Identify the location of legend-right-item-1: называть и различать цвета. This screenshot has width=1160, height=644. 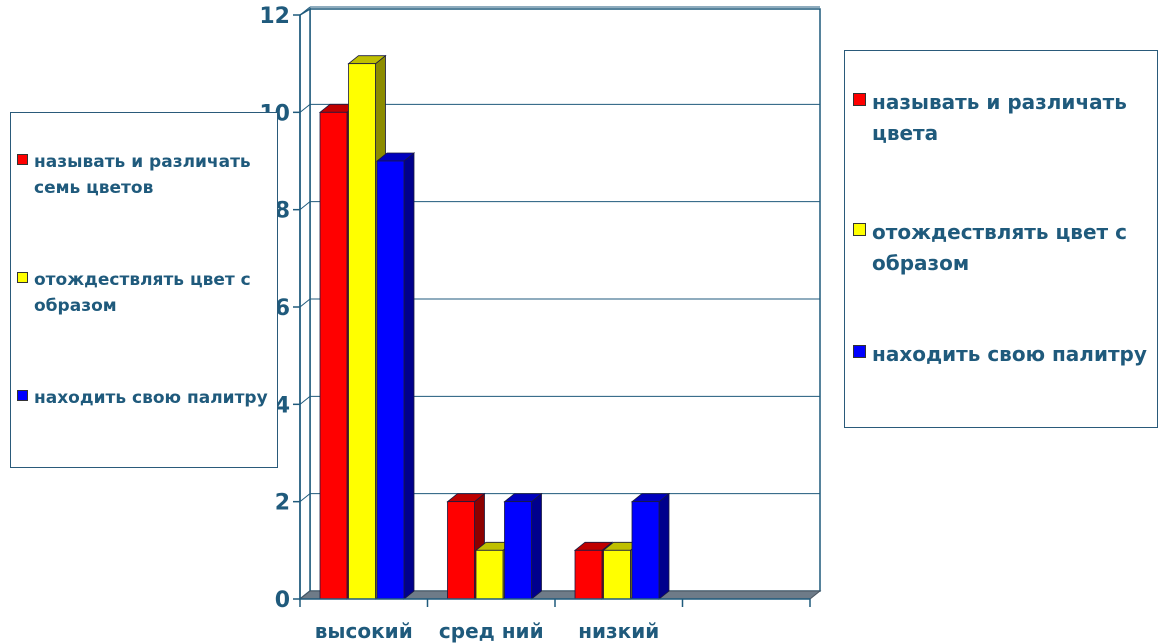
(1001, 118).